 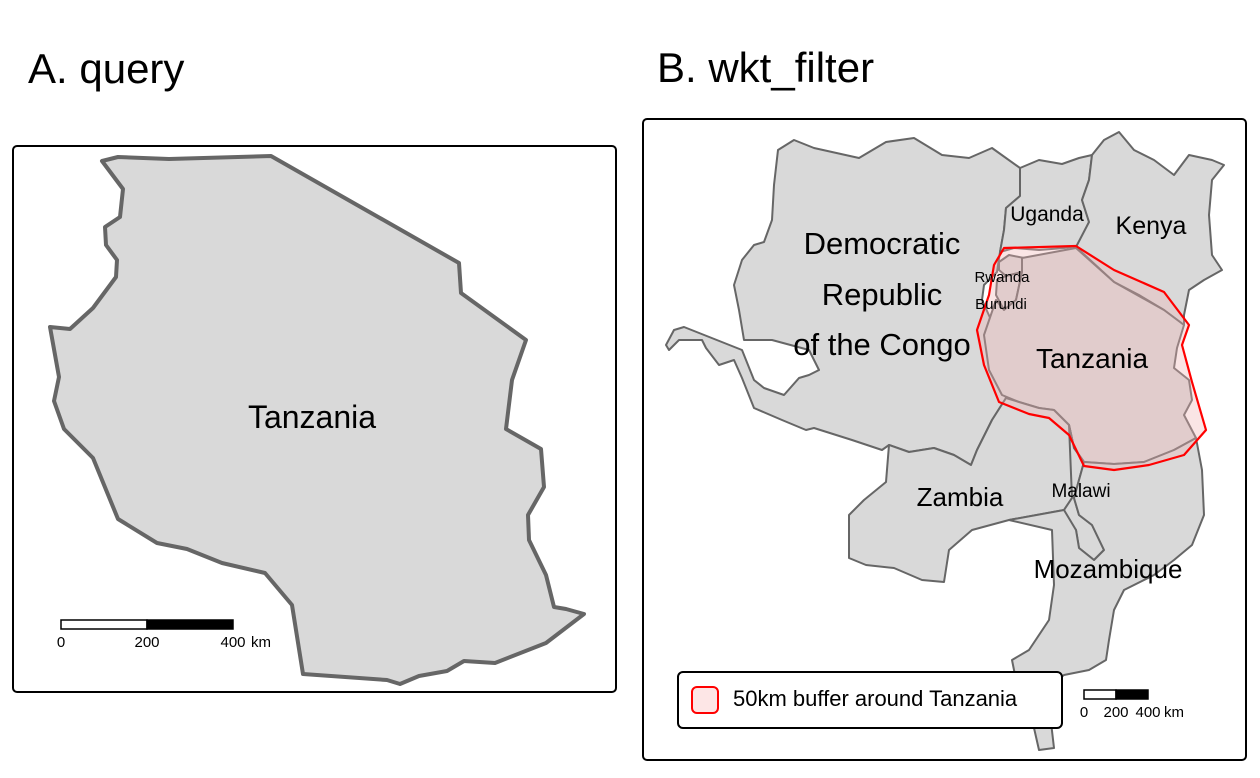 I want to click on burundi-label: Burundi, so click(x=1001, y=304).